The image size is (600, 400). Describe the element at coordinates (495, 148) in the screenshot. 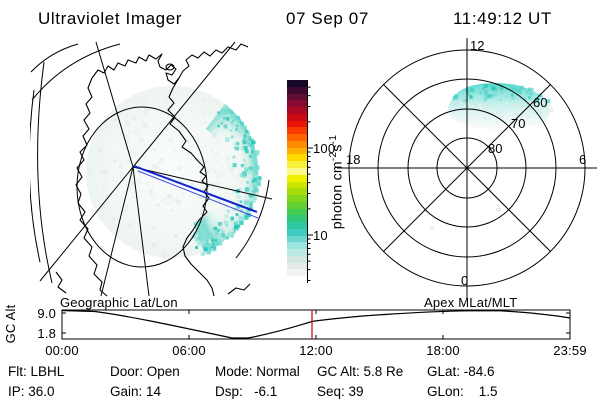

I see `mlat-ring-label-80: 80` at that location.